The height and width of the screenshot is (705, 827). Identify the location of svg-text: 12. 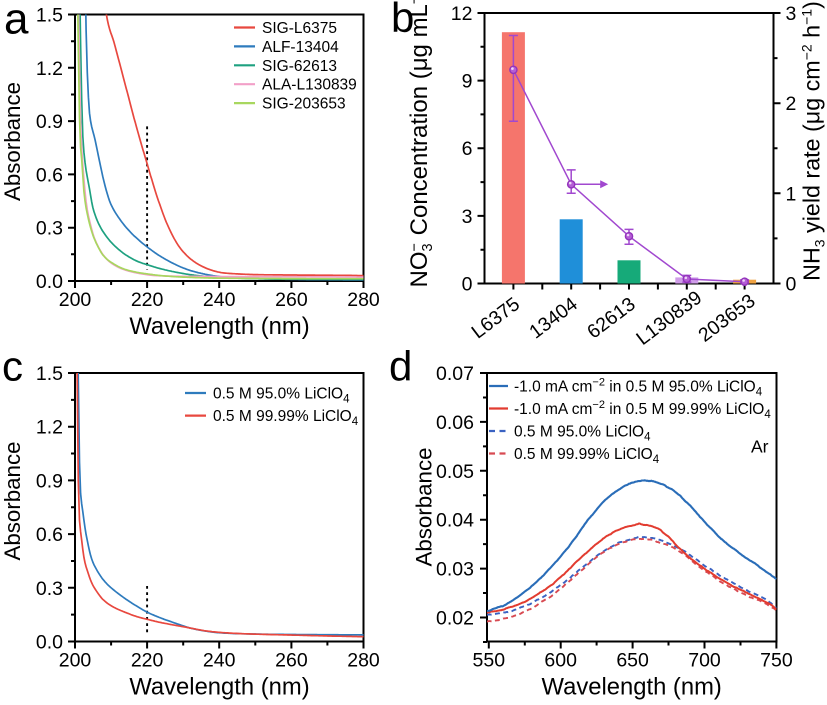
(462, 14).